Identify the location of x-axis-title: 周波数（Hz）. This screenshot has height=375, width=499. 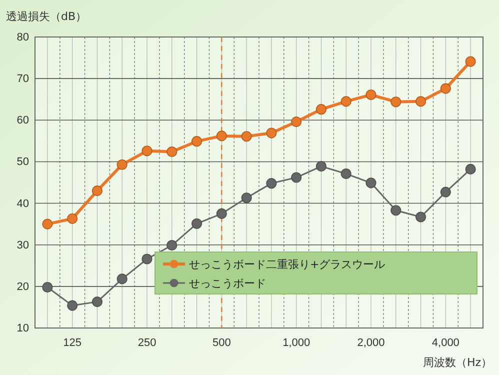
(457, 362).